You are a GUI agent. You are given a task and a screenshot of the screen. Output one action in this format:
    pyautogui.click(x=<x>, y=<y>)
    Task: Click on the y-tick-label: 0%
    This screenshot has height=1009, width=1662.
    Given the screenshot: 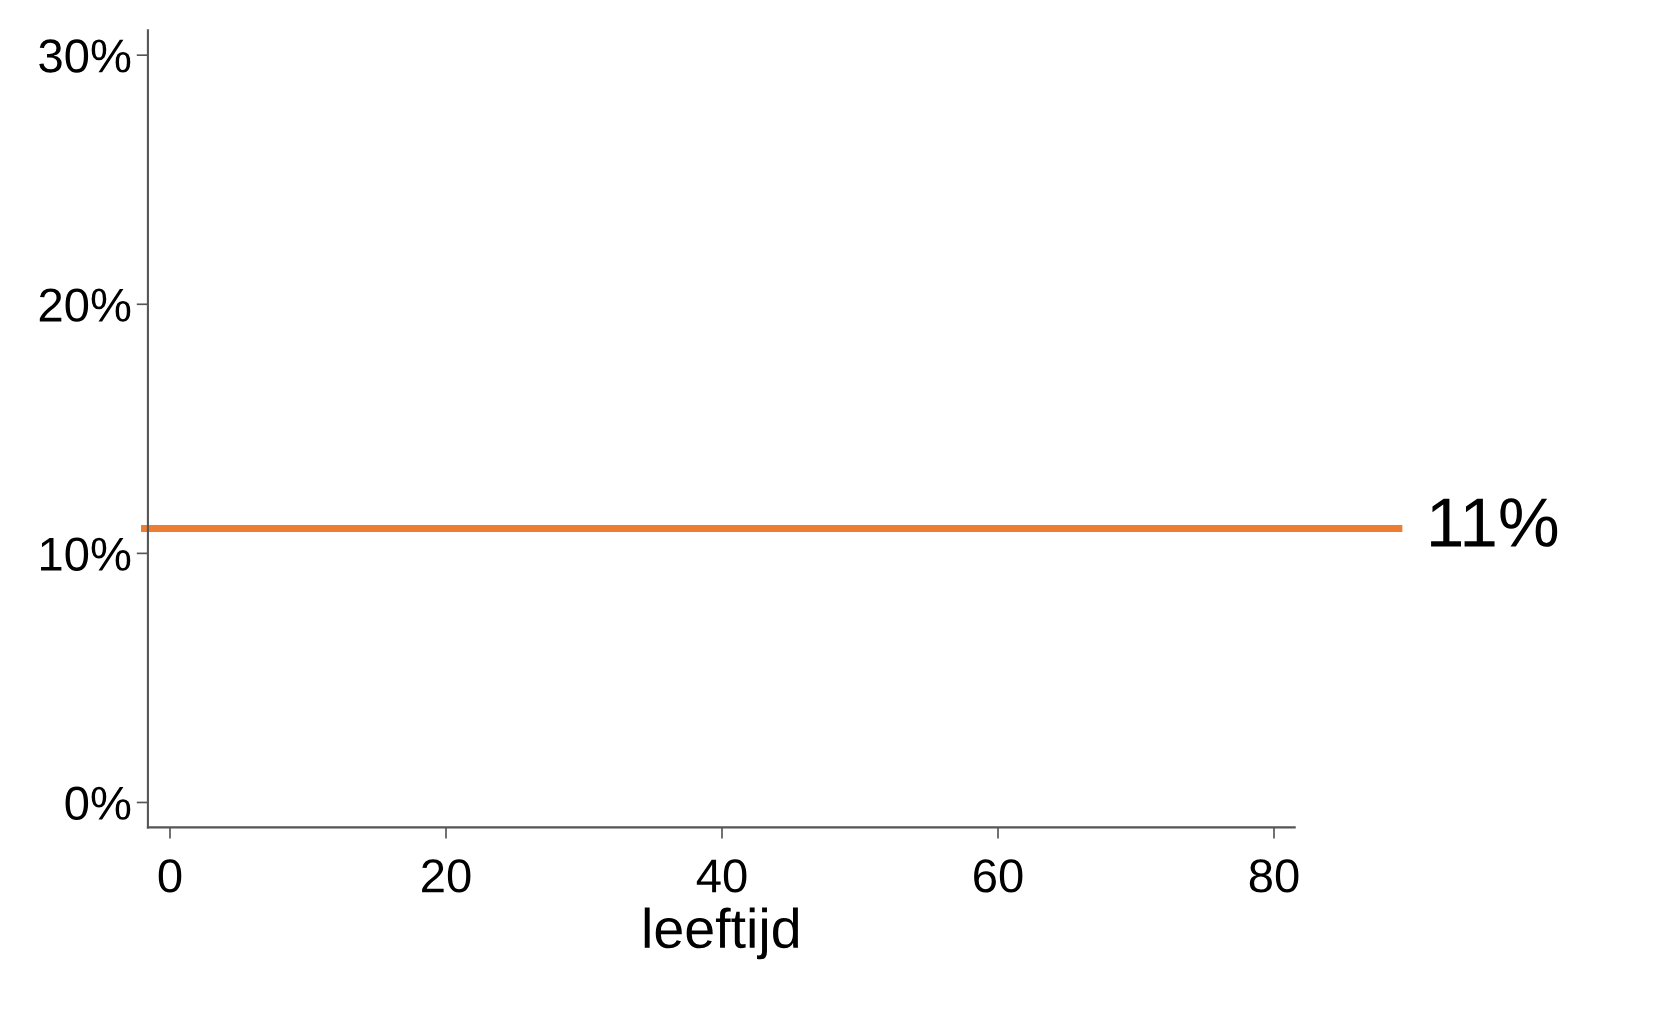 What is the action you would take?
    pyautogui.click(x=98, y=803)
    